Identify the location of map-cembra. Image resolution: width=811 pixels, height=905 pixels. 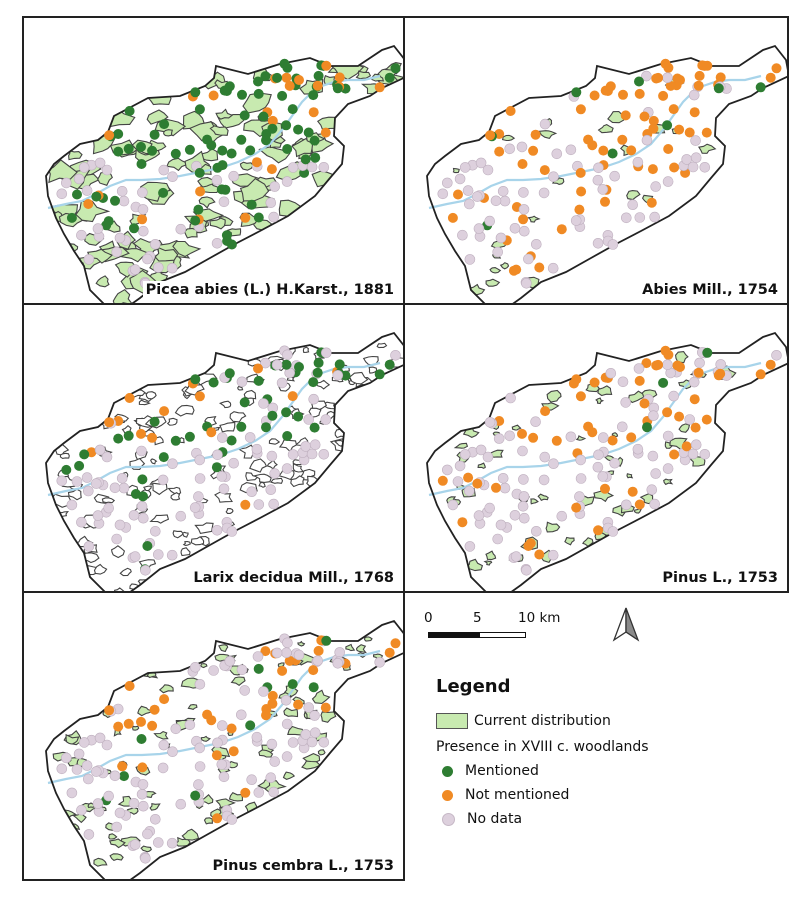
(224, 749).